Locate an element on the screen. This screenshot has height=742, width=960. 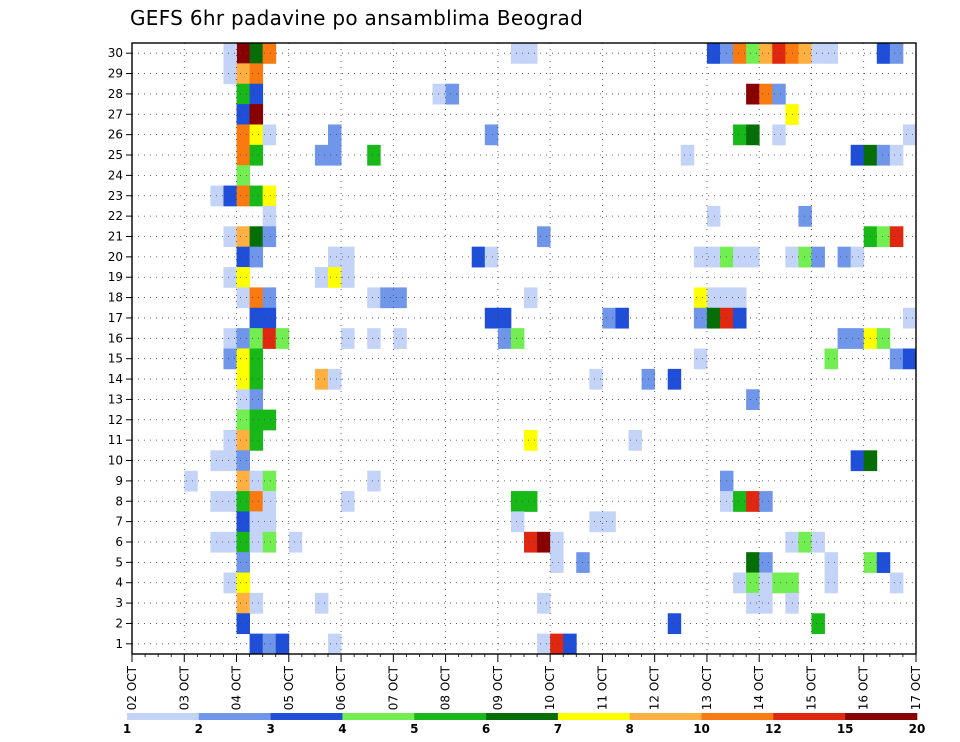
legend-label: 2 is located at coordinates (199, 729).